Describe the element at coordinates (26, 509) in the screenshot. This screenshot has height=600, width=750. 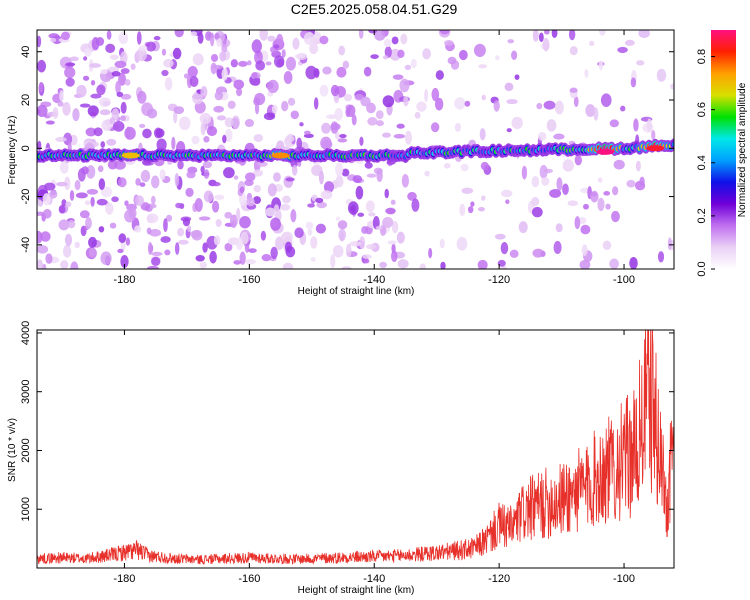
I see `snr-y-tick-label: 1000` at that location.